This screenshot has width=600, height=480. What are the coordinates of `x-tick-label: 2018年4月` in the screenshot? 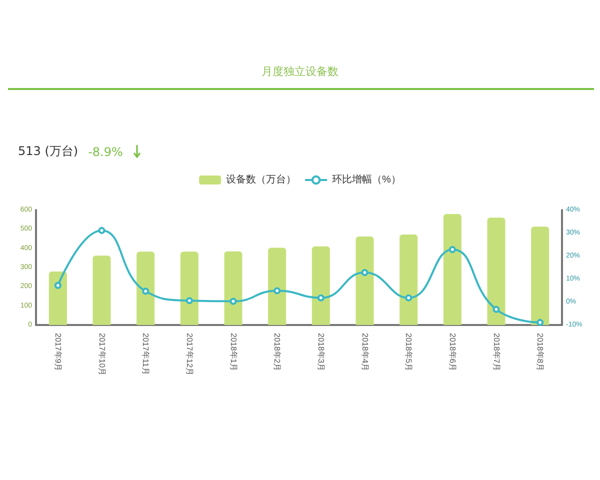 It's located at (365, 352).